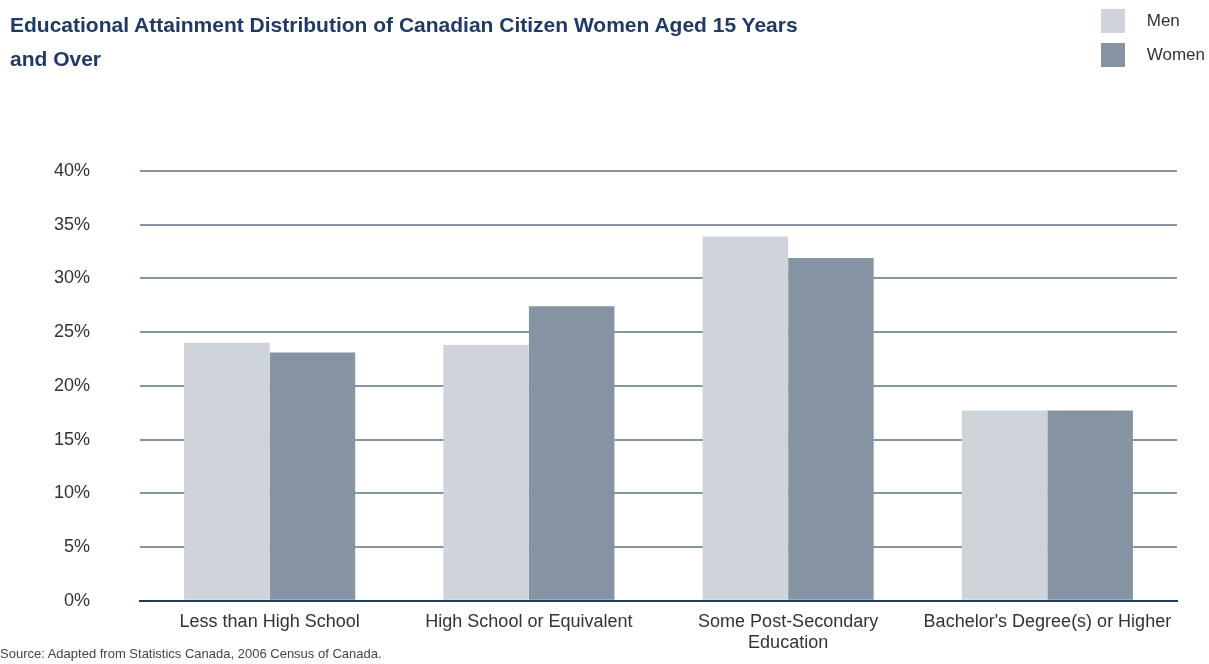 Image resolution: width=1209 pixels, height=664 pixels. What do you see at coordinates (72, 492) in the screenshot?
I see `y-tick-label: 10%` at bounding box center [72, 492].